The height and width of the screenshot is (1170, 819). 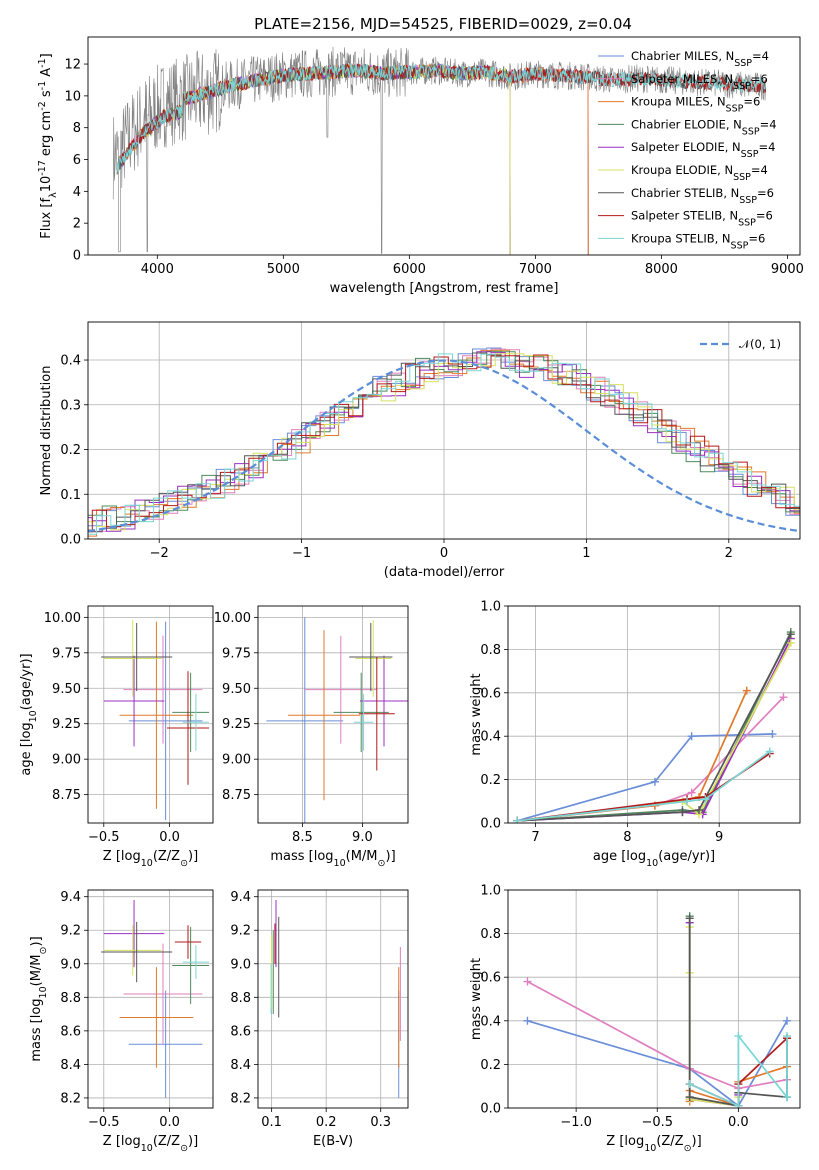 What do you see at coordinates (576, 1122) in the screenshot?
I see `x-tick-label: −1.0` at bounding box center [576, 1122].